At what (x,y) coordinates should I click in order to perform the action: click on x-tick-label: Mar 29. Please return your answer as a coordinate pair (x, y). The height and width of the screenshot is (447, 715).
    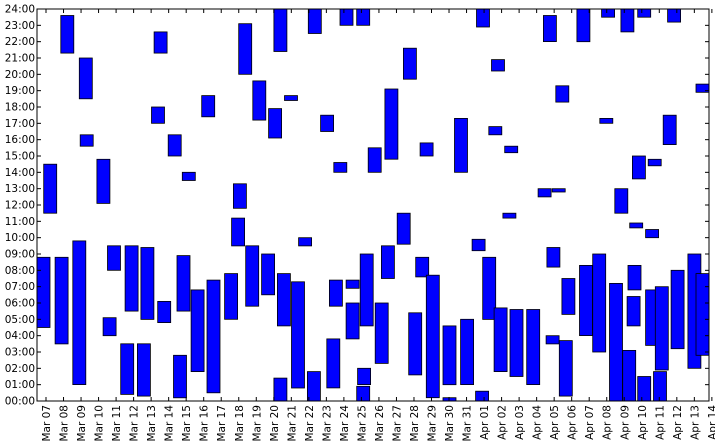
    Looking at the image, I should click on (433, 423).